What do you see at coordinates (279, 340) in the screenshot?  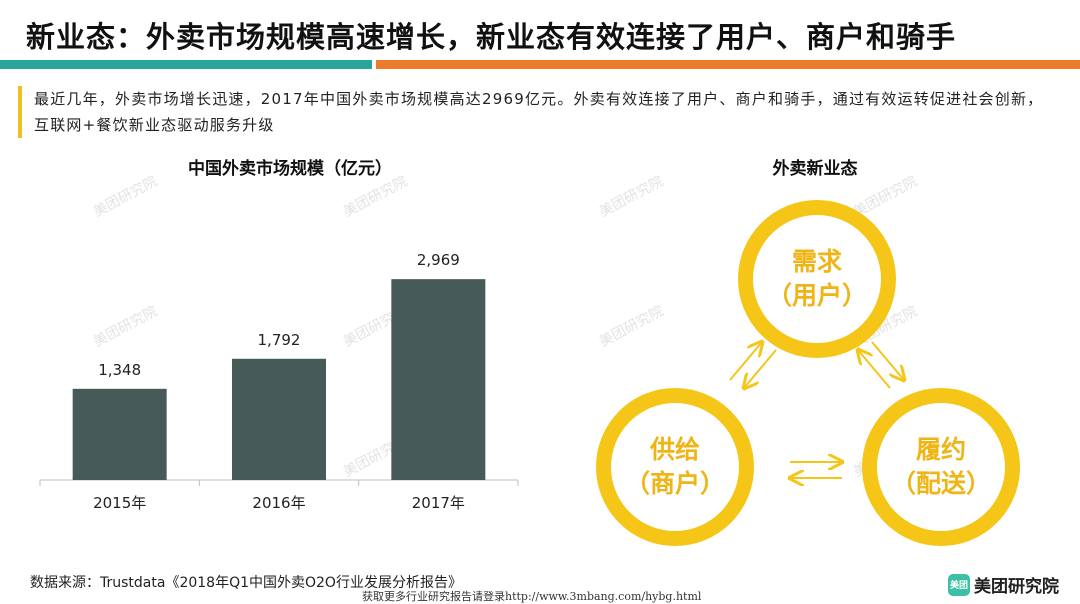 I see `bar-value-label: 1,792` at bounding box center [279, 340].